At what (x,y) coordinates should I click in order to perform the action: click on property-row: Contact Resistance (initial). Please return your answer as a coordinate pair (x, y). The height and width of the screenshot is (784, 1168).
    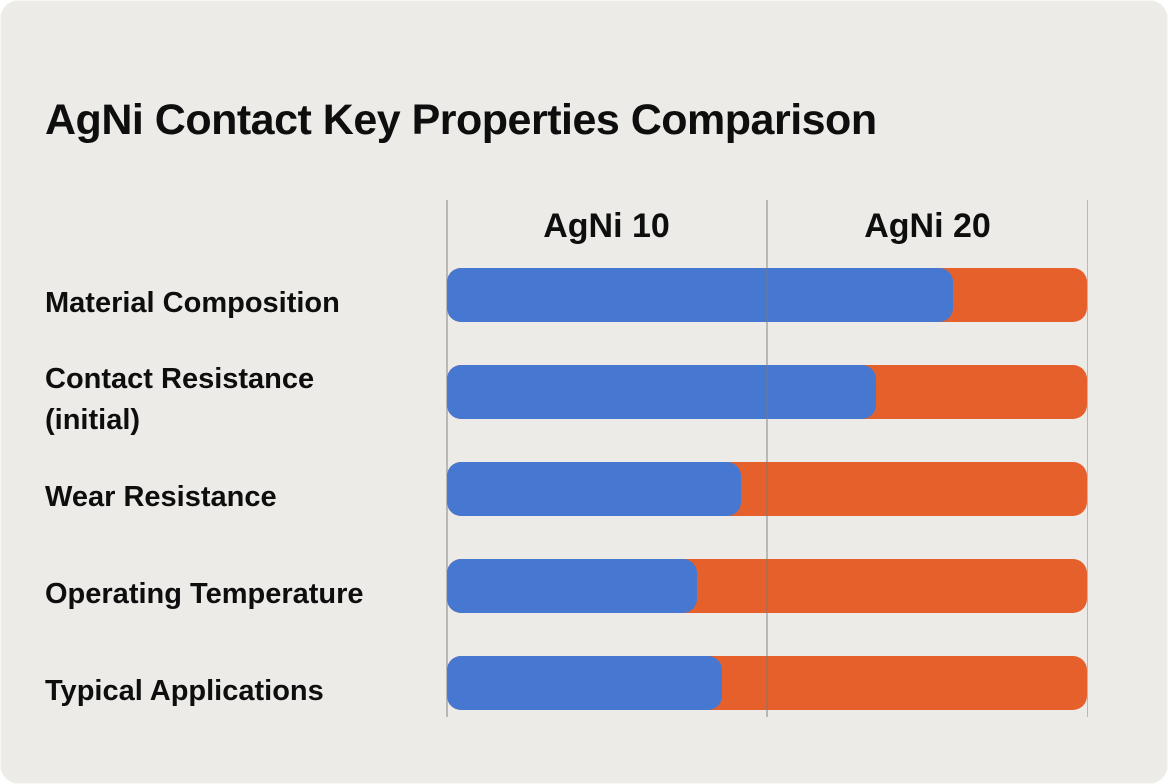
    Looking at the image, I should click on (566, 399).